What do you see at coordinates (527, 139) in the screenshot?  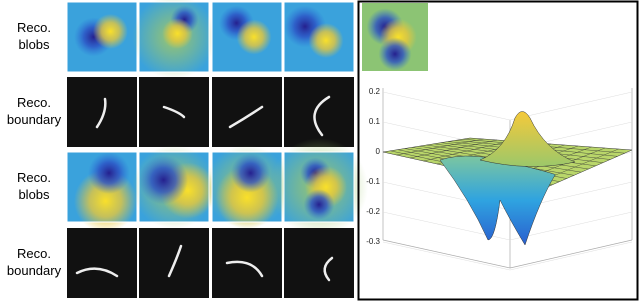 I see `surface-peak` at bounding box center [527, 139].